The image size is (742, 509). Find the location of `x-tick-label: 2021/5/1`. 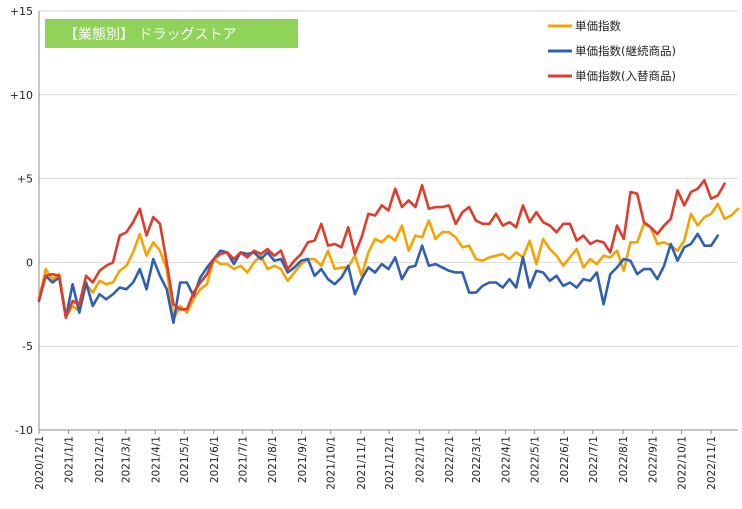

x-tick-label: 2021/5/1 is located at coordinates (185, 459).